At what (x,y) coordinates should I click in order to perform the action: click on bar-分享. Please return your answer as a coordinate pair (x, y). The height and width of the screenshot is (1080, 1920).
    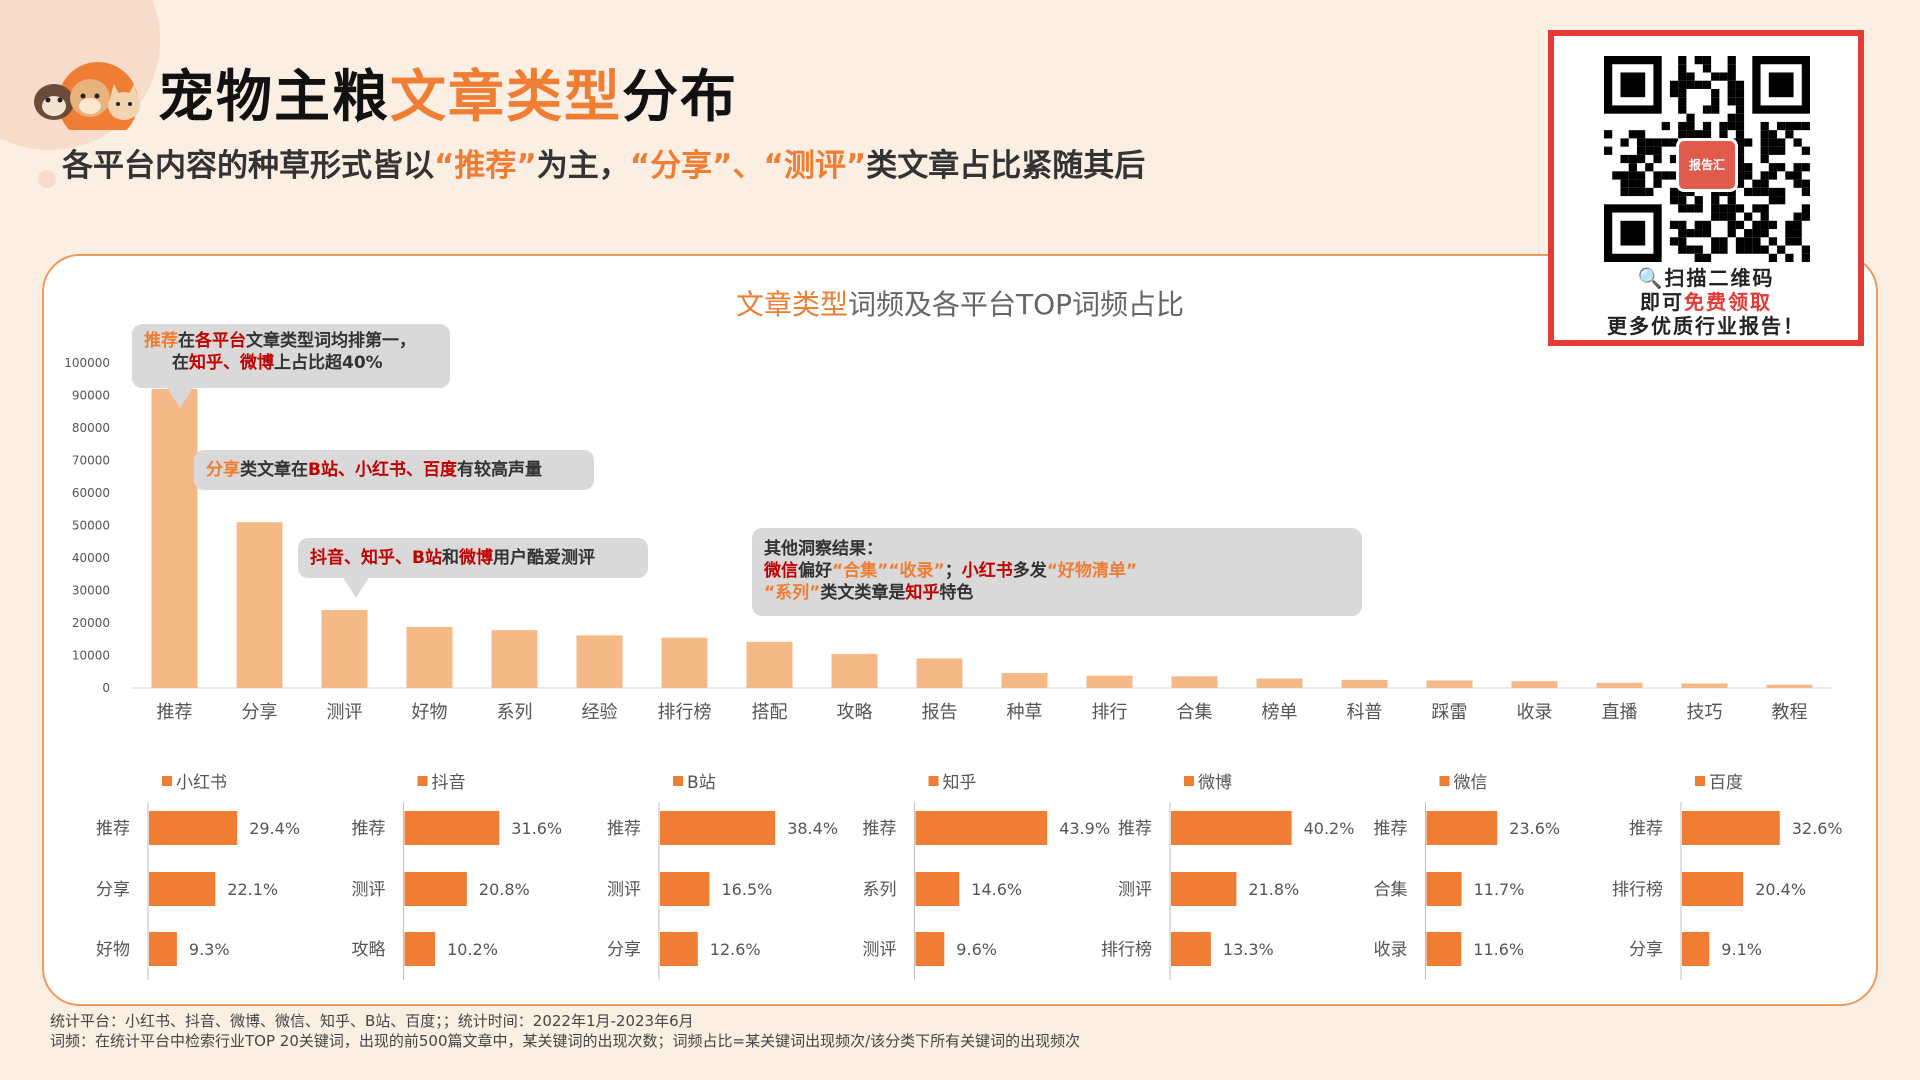
    Looking at the image, I should click on (259, 605).